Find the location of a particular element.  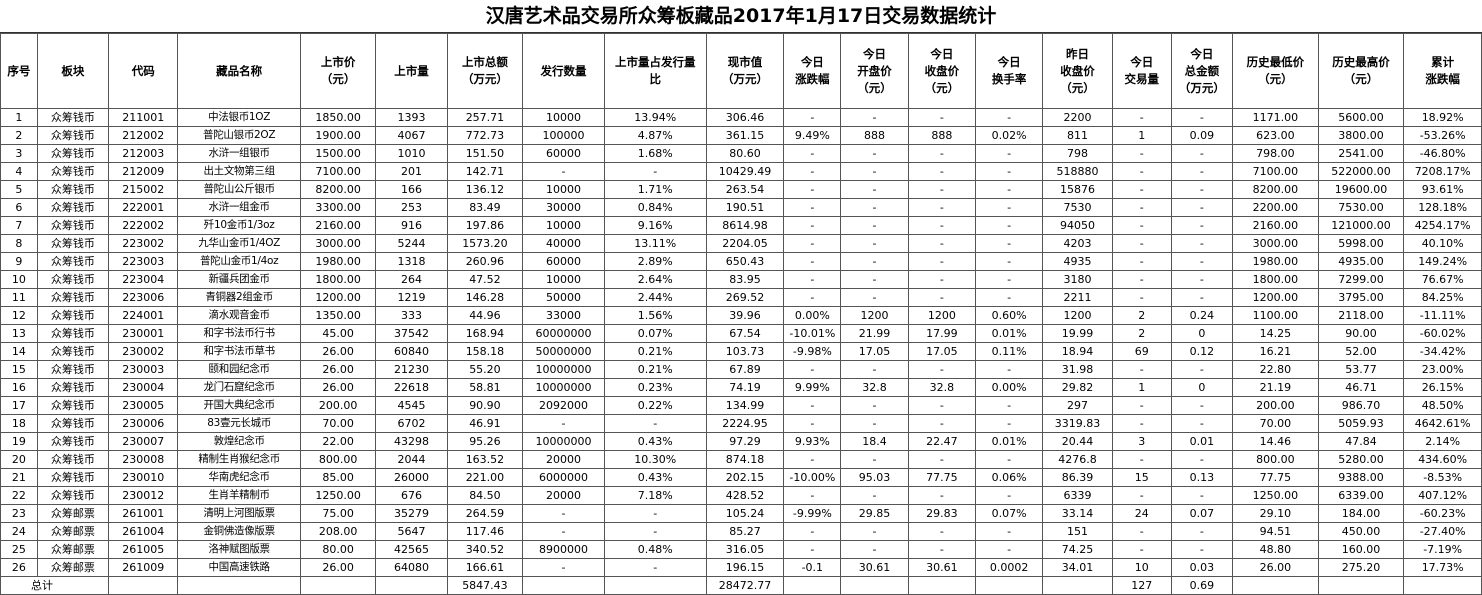

table-cell: 7100.00 is located at coordinates (1275, 171).